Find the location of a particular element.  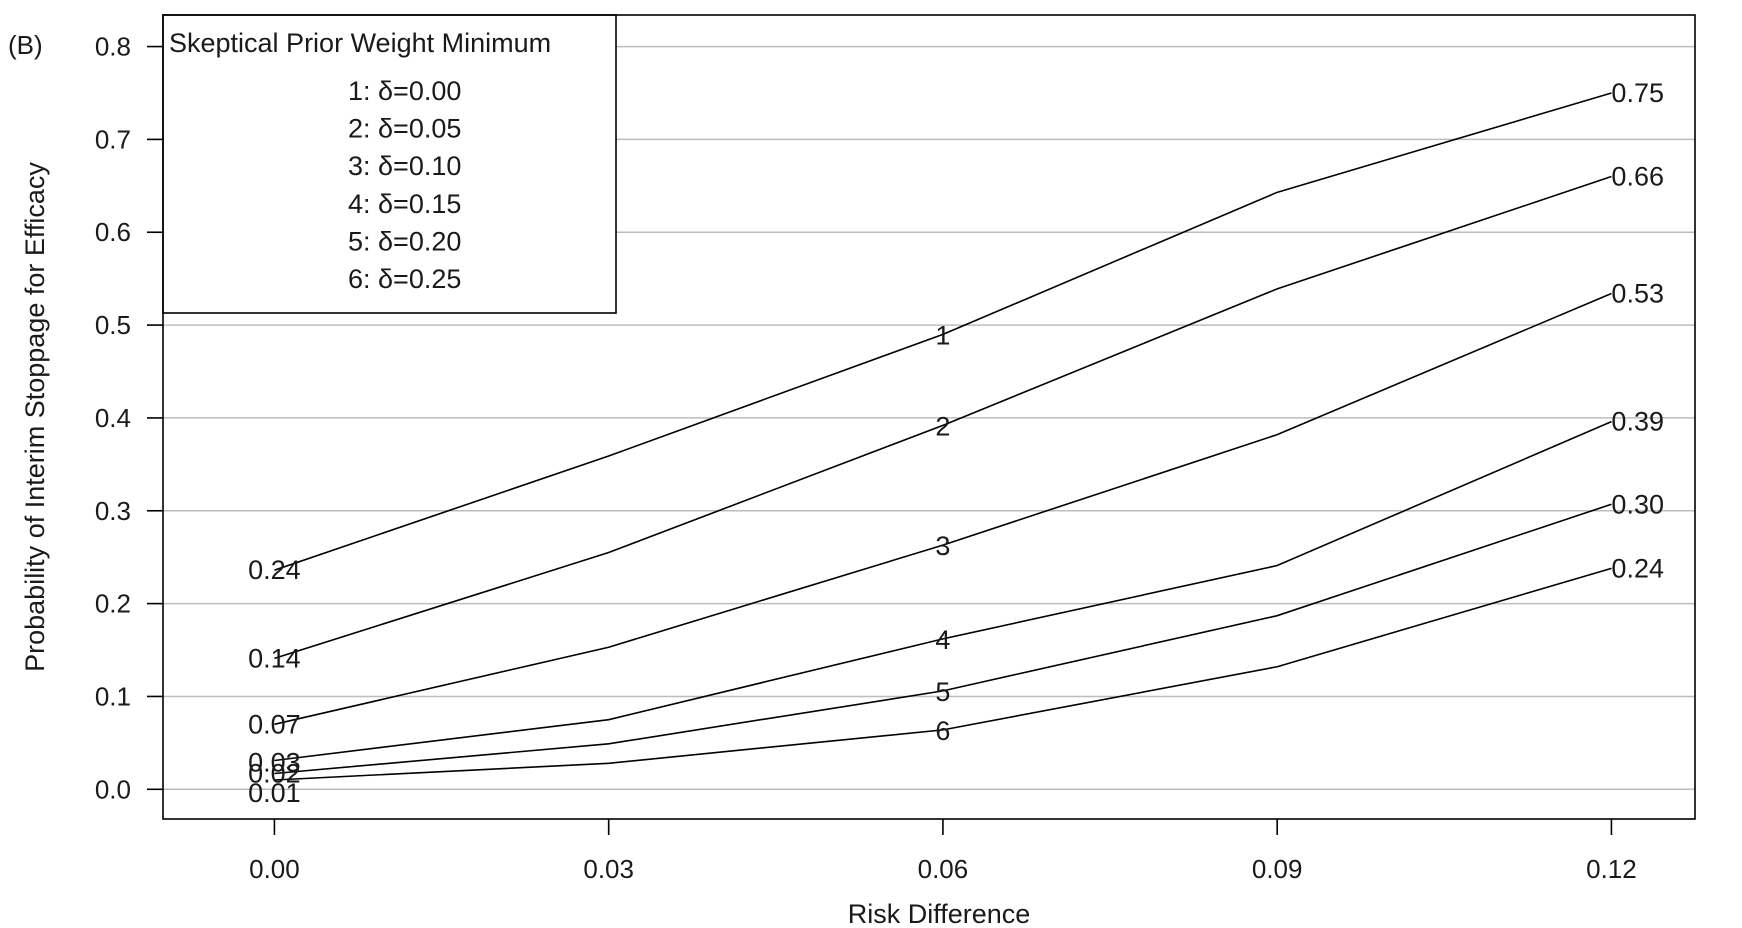

legend-entry: 6: δ=0.25 is located at coordinates (404, 279).